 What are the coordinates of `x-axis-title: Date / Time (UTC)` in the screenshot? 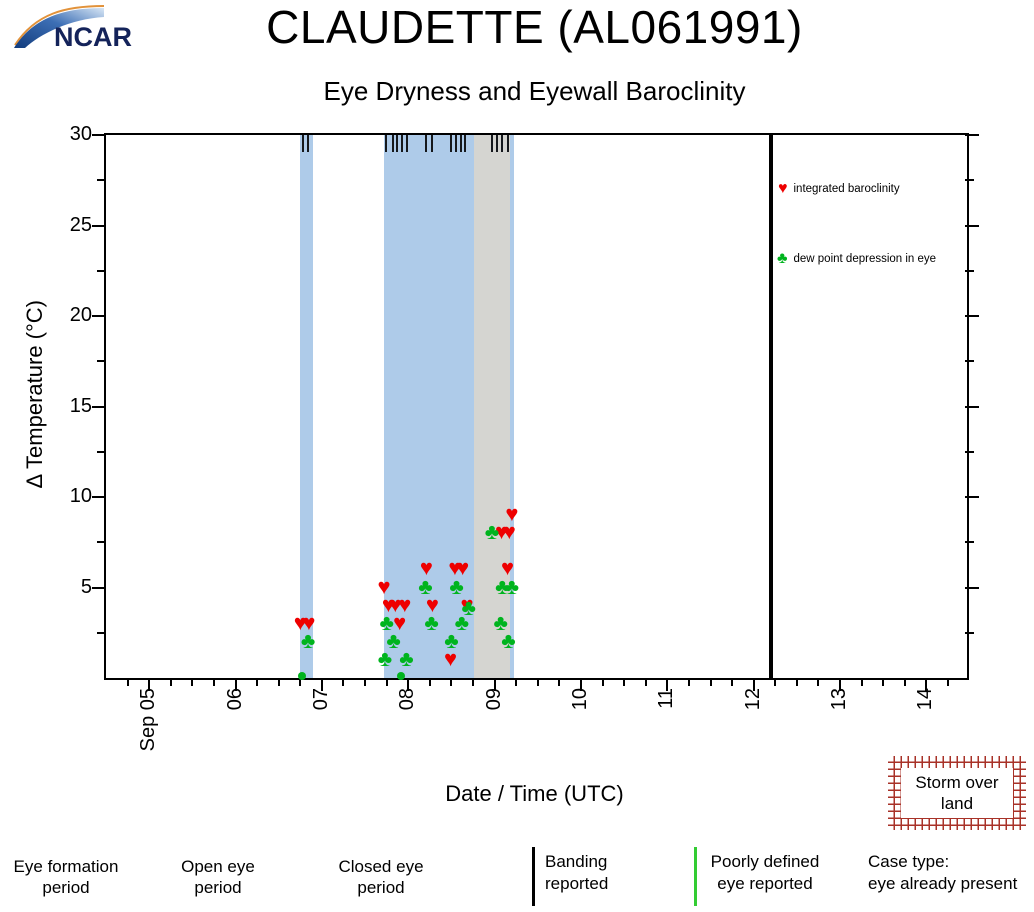 It's located at (534, 793).